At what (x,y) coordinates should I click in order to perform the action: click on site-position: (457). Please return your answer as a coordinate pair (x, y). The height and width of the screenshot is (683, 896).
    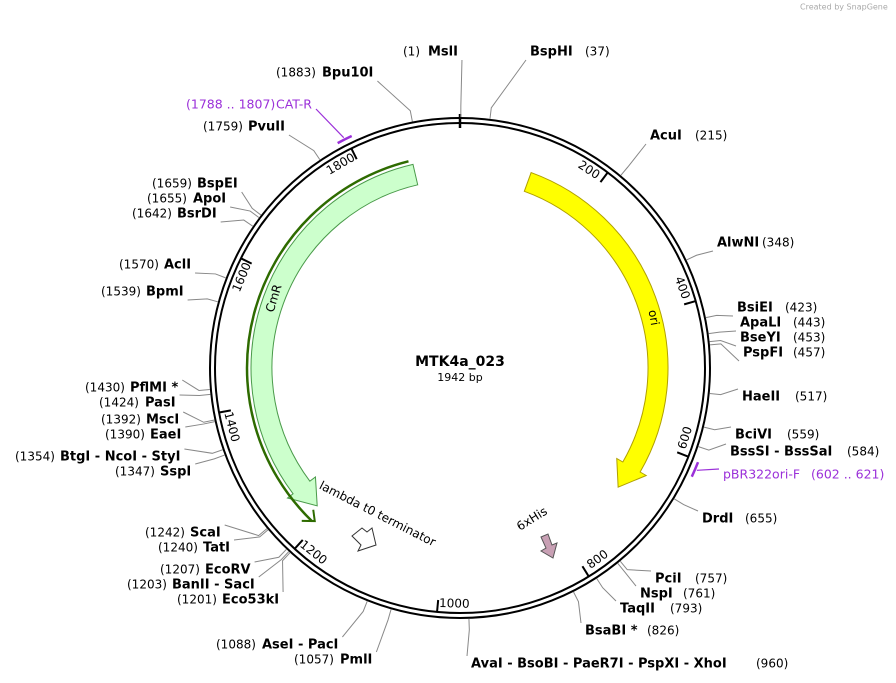
    Looking at the image, I should click on (809, 353).